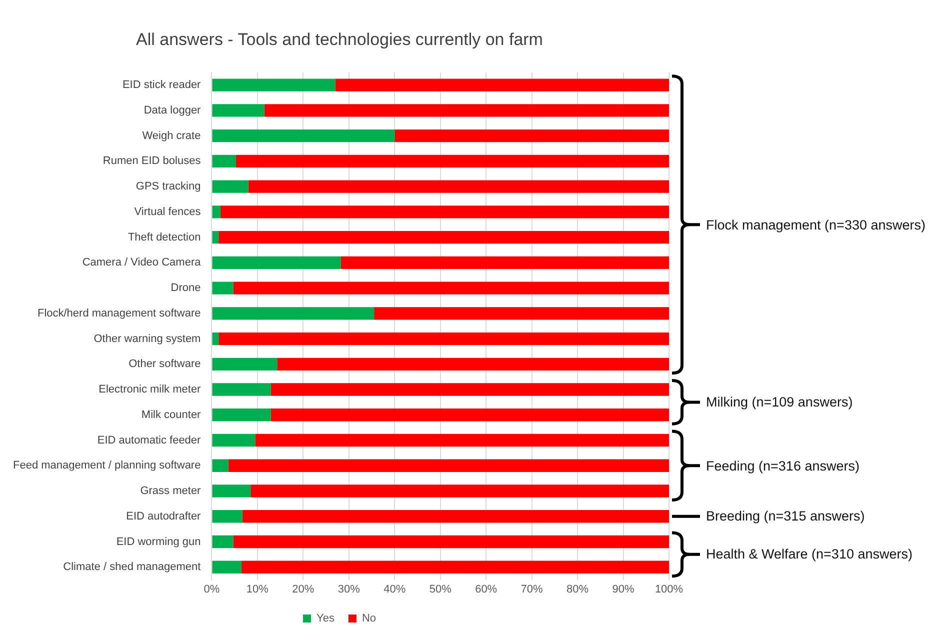 The width and height of the screenshot is (928, 644). I want to click on text: Health & Welfare (n=310 answers), so click(809, 554).